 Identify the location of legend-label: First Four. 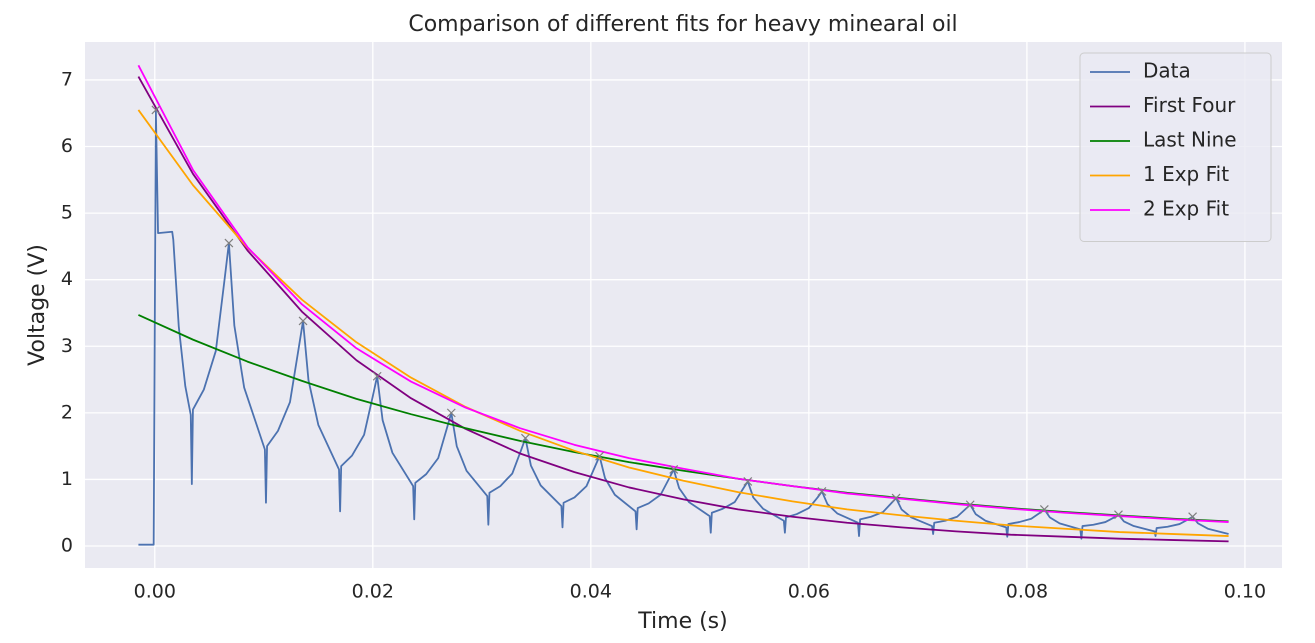
(1189, 105).